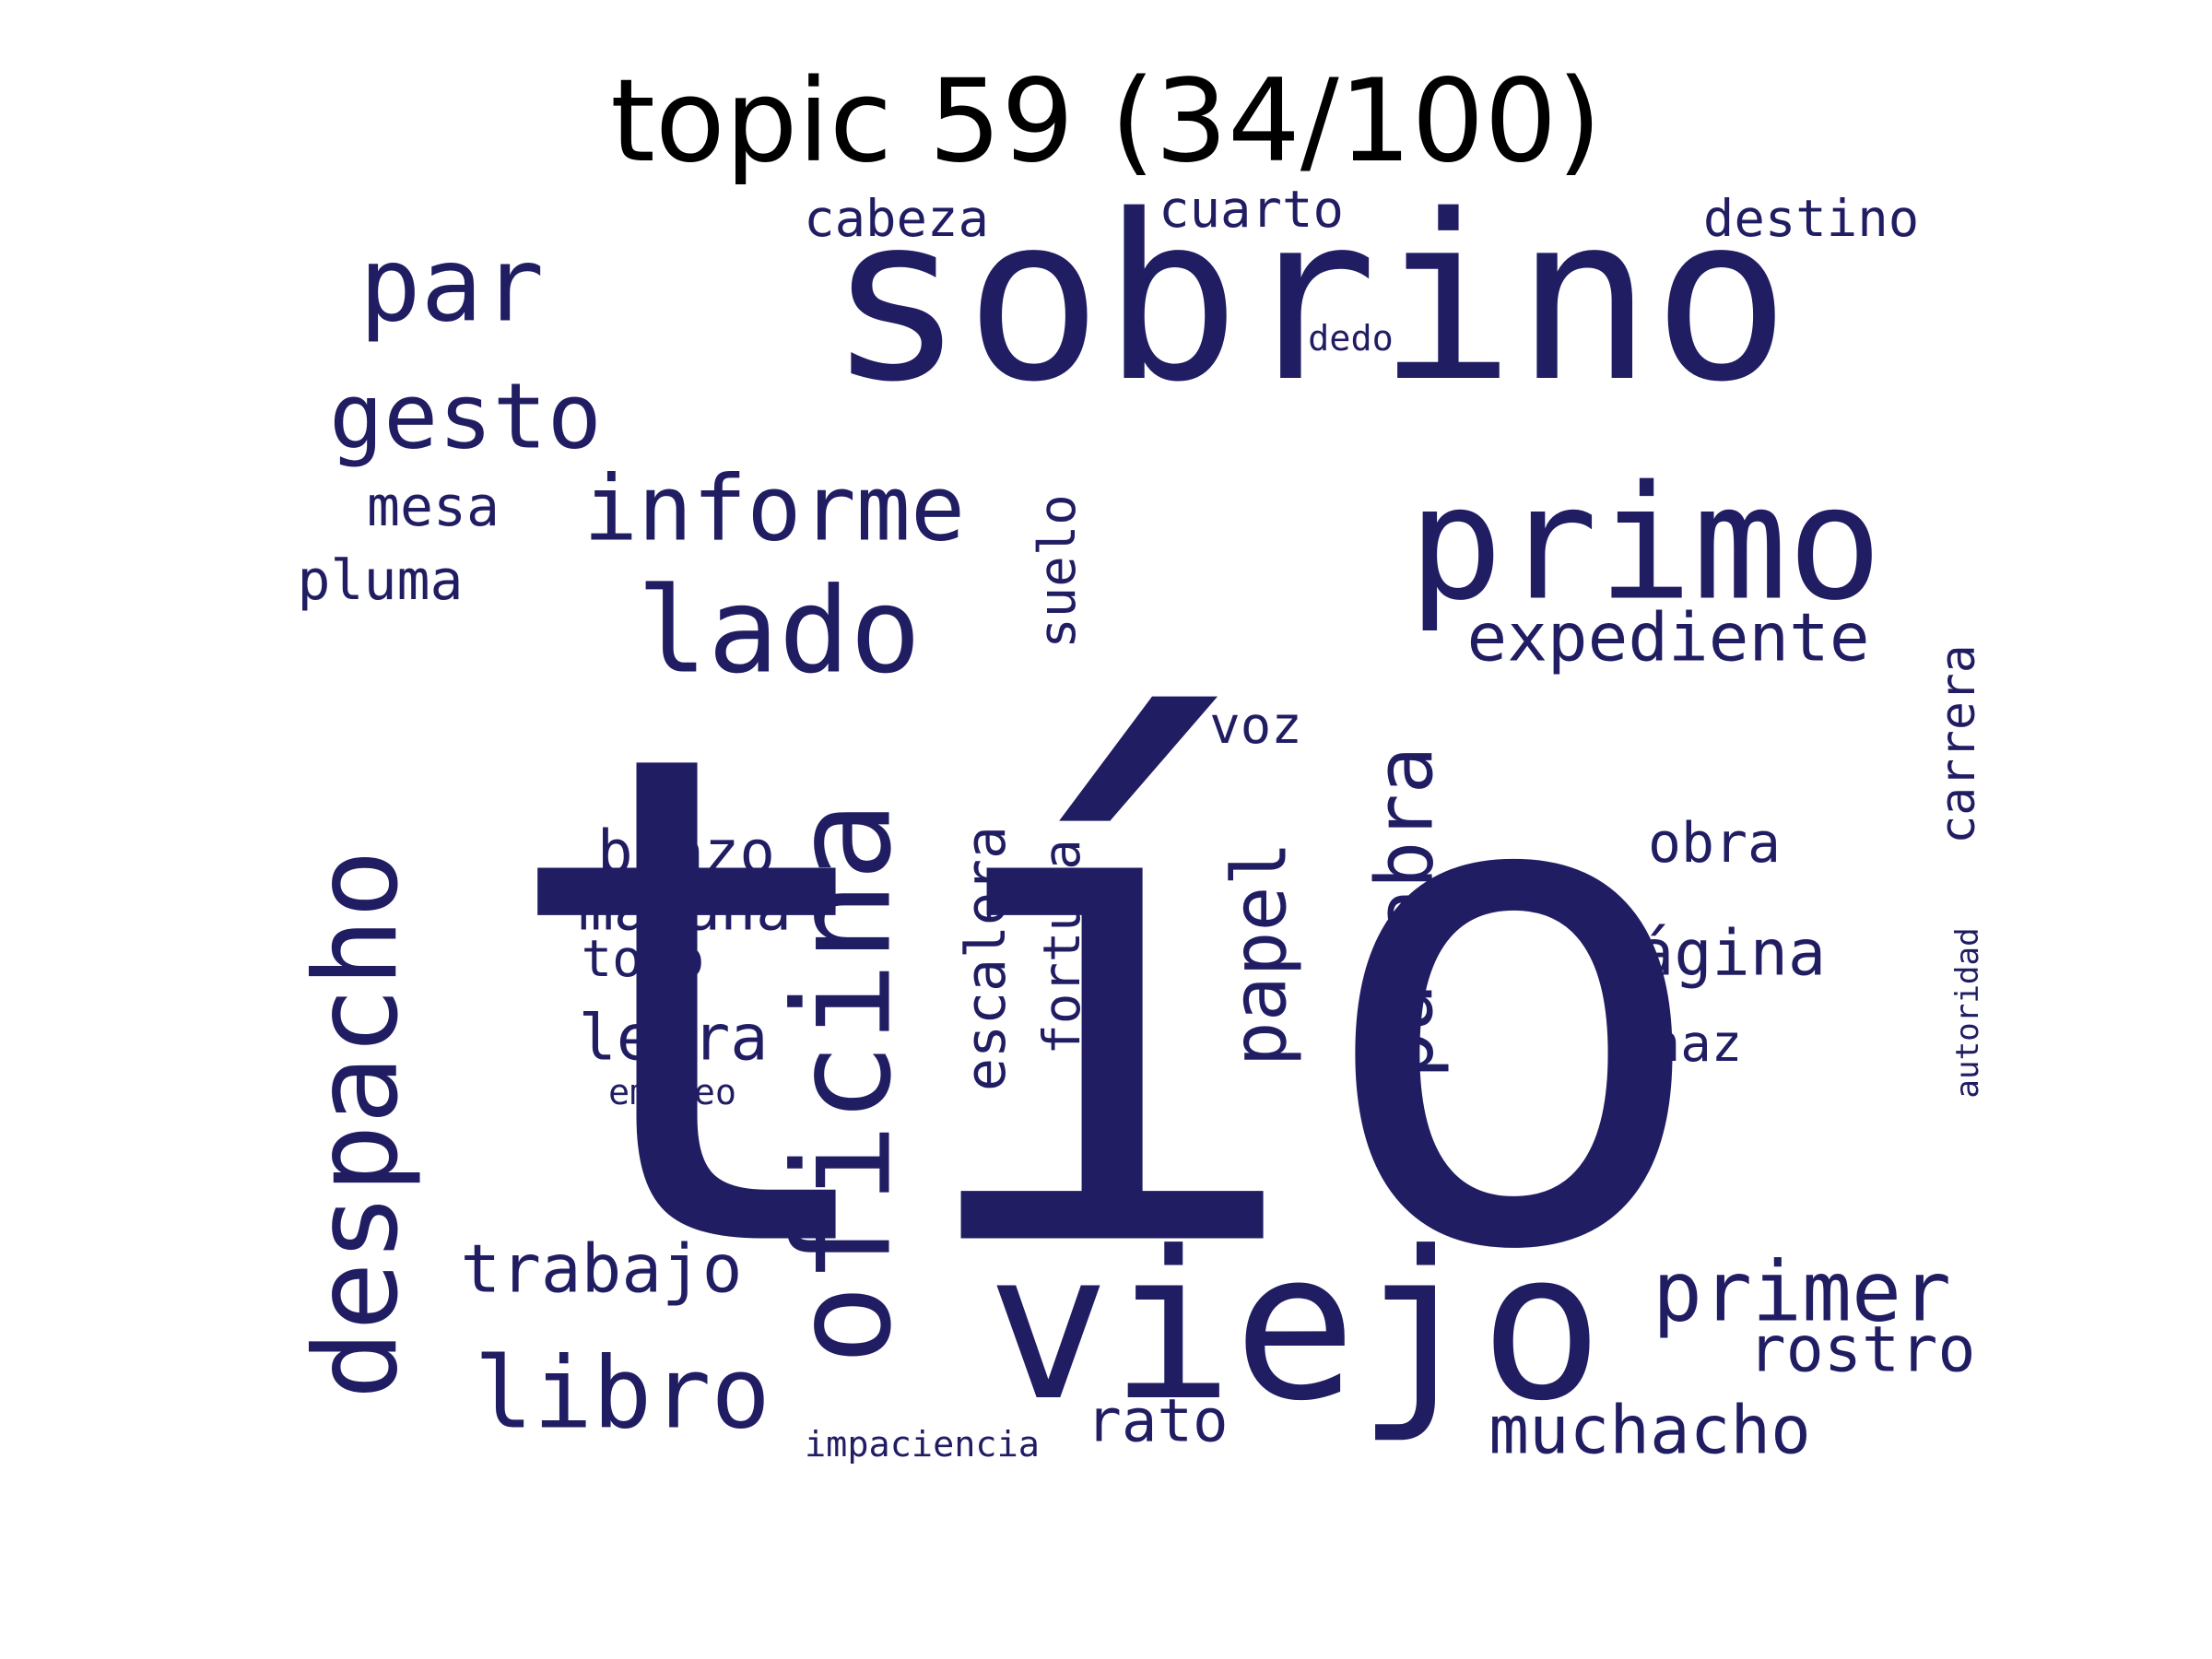 Image resolution: width=2212 pixels, height=1659 pixels. What do you see at coordinates (1261, 953) in the screenshot?
I see `cloud-word: papel` at bounding box center [1261, 953].